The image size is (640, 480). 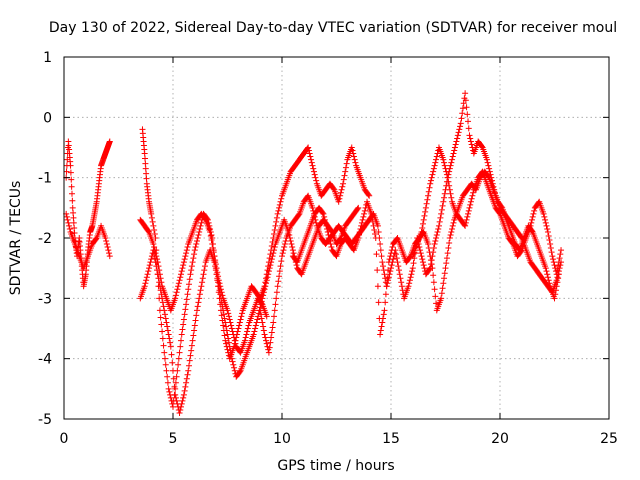 What do you see at coordinates (16, 238) in the screenshot?
I see `y-axis-label: SDTVAR / TECUs` at bounding box center [16, 238].